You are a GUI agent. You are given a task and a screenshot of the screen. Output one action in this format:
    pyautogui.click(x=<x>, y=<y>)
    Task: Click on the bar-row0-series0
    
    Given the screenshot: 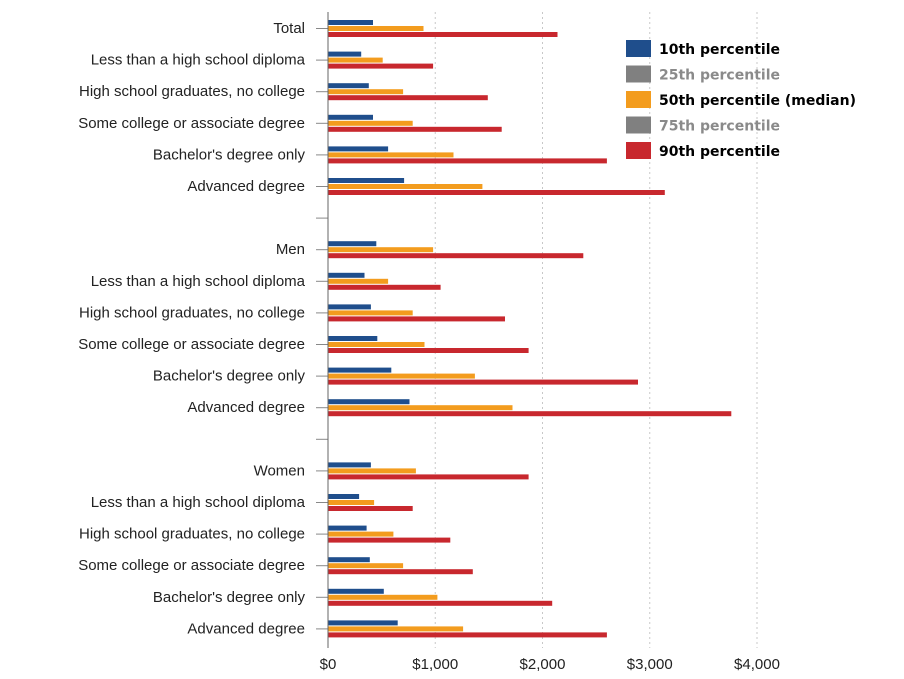 What is the action you would take?
    pyautogui.click(x=350, y=22)
    